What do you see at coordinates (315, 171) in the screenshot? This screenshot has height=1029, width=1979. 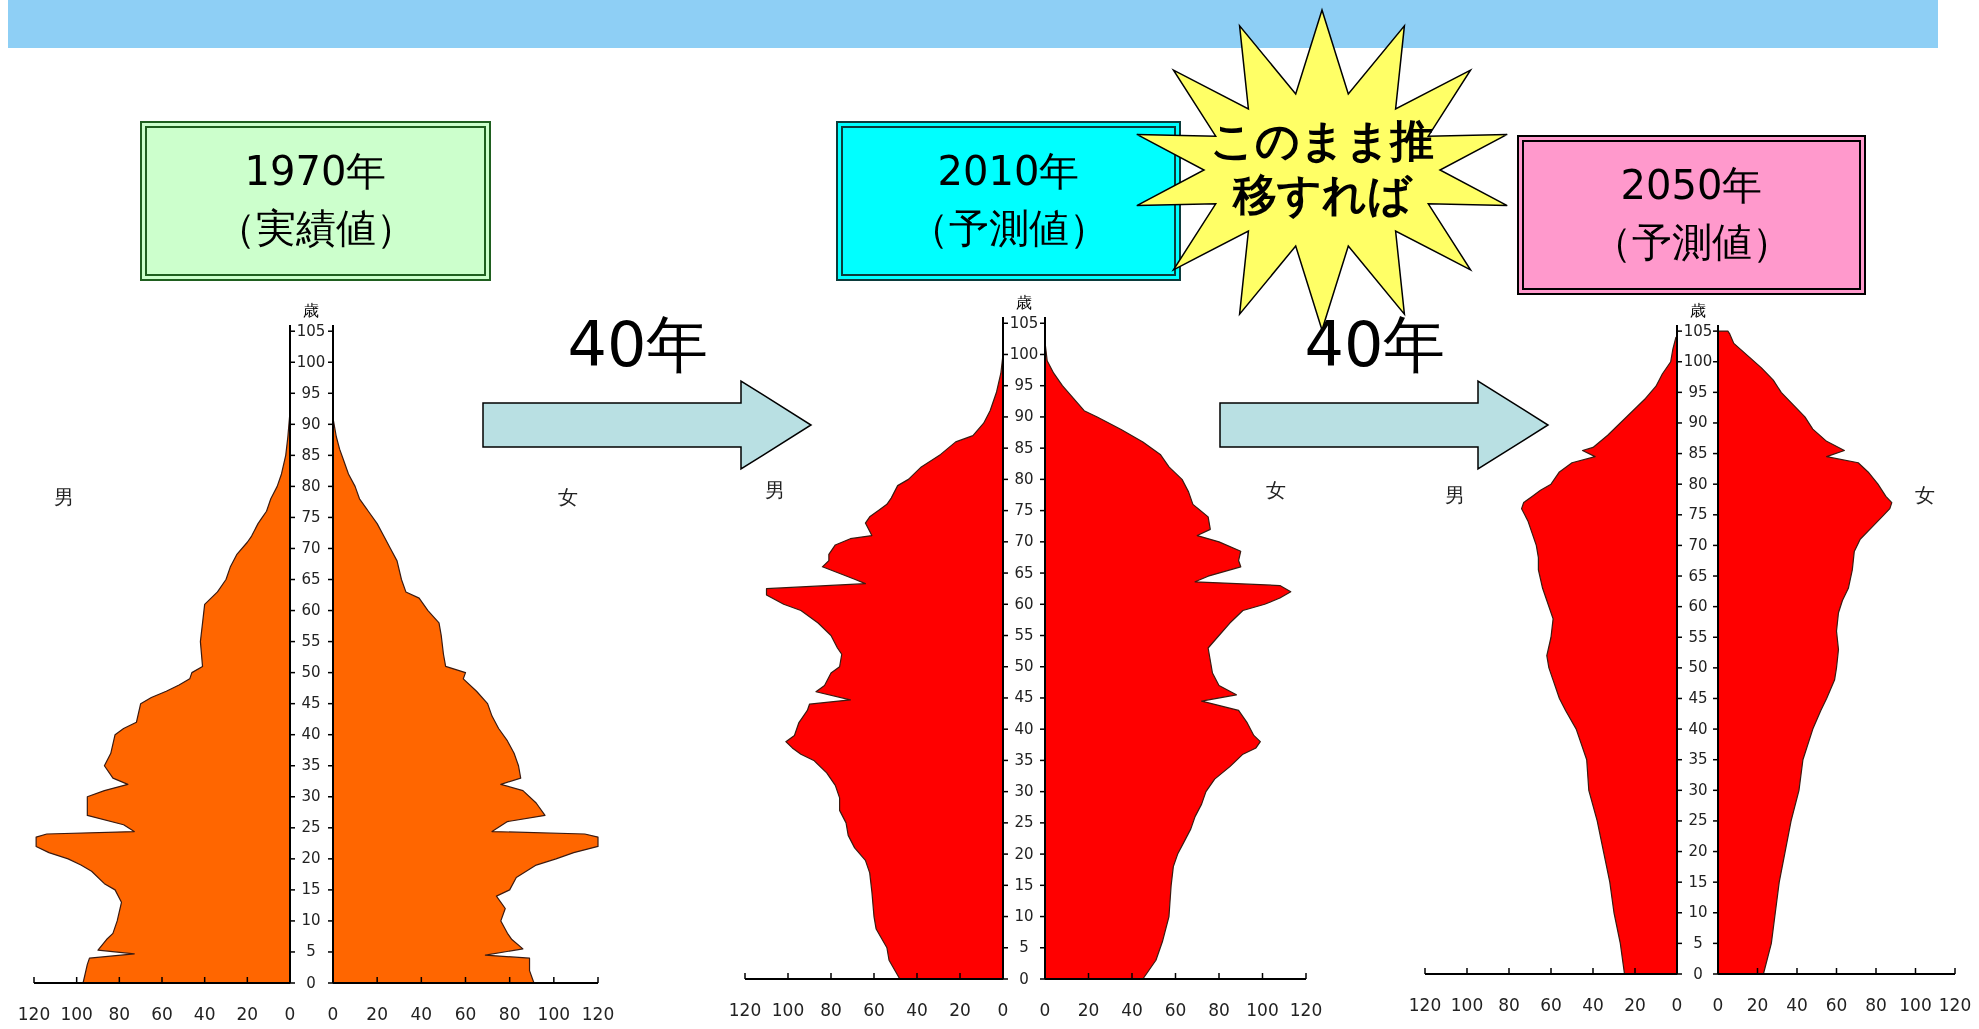 I see `chart-title: 1970年` at bounding box center [315, 171].